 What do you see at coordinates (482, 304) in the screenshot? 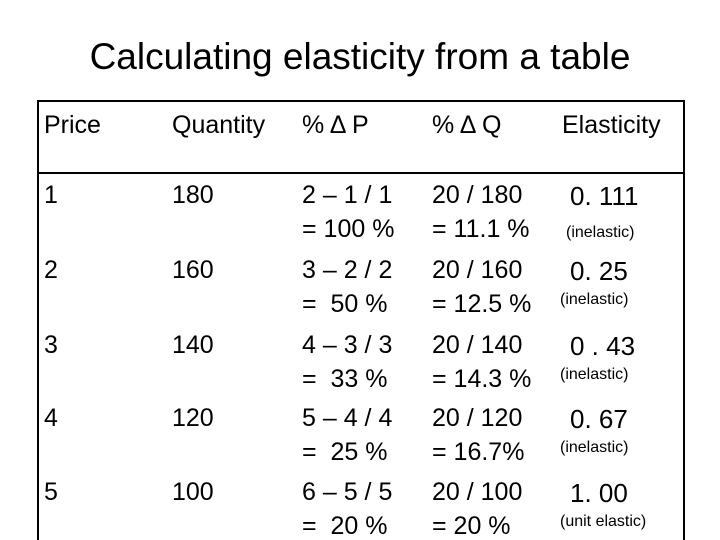
I see `pct-change-q: = 12.5 %` at bounding box center [482, 304].